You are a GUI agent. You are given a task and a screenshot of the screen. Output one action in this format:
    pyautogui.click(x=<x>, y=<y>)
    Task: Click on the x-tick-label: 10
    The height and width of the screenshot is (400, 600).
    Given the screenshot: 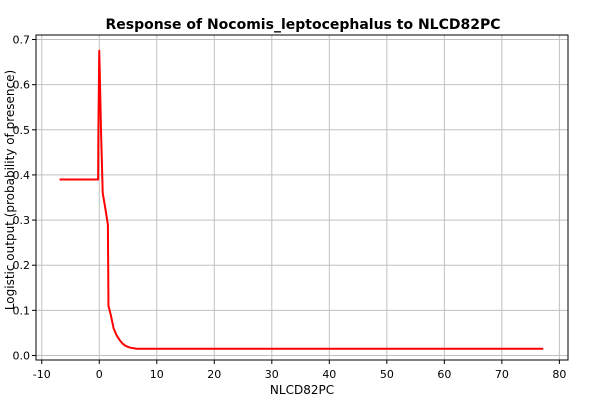 What is the action you would take?
    pyautogui.click(x=157, y=374)
    